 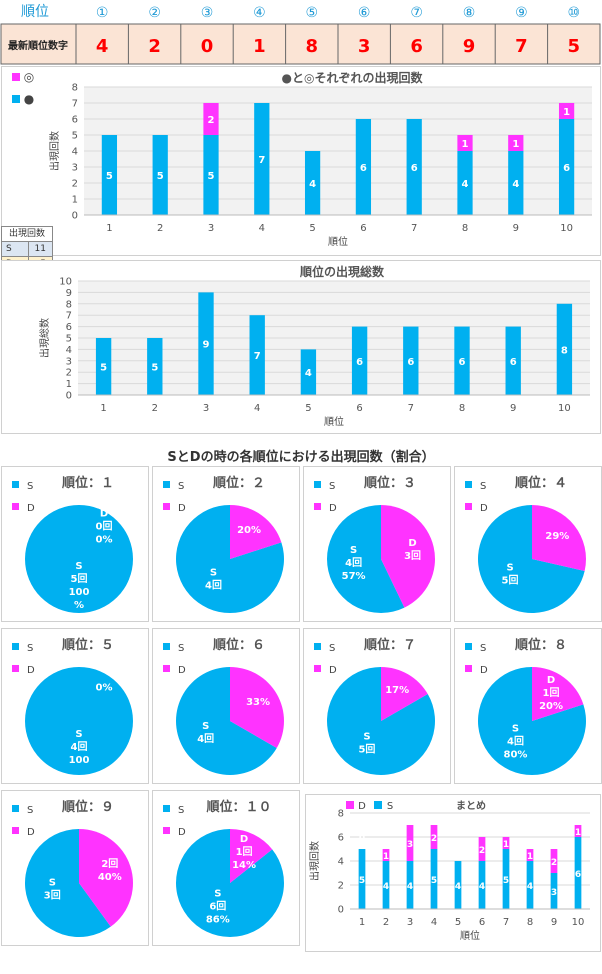 I want to click on x-axis-title: 順位, so click(x=470, y=935).